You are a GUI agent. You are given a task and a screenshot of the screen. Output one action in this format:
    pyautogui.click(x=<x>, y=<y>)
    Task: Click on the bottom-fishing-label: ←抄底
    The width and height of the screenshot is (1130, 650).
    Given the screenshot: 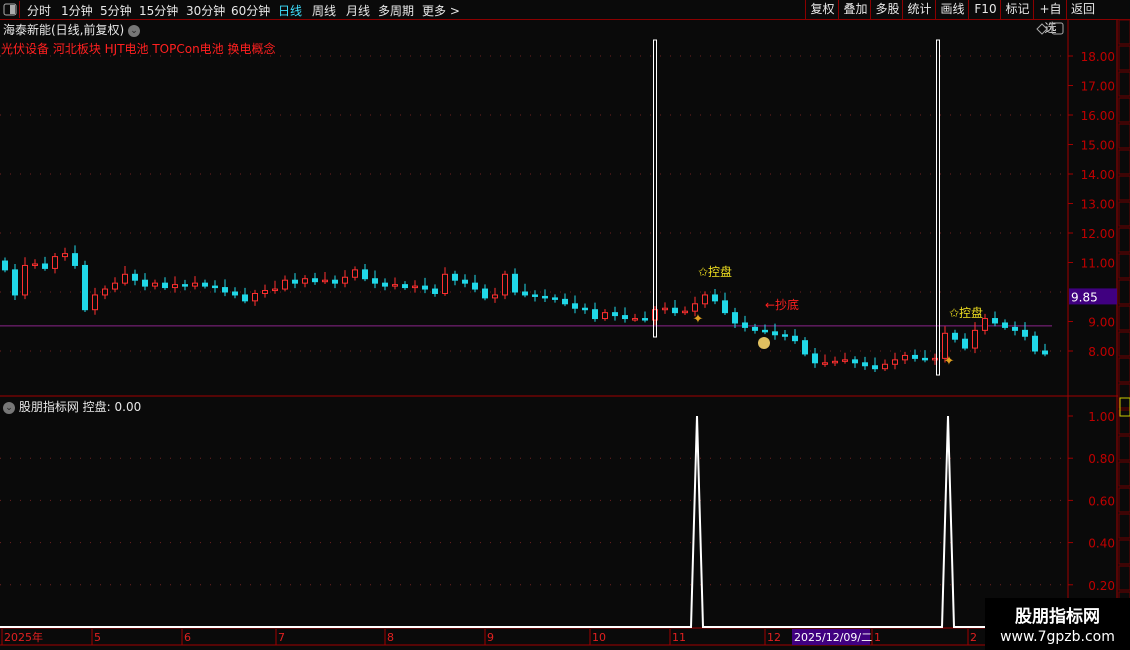 What is the action you would take?
    pyautogui.click(x=782, y=304)
    